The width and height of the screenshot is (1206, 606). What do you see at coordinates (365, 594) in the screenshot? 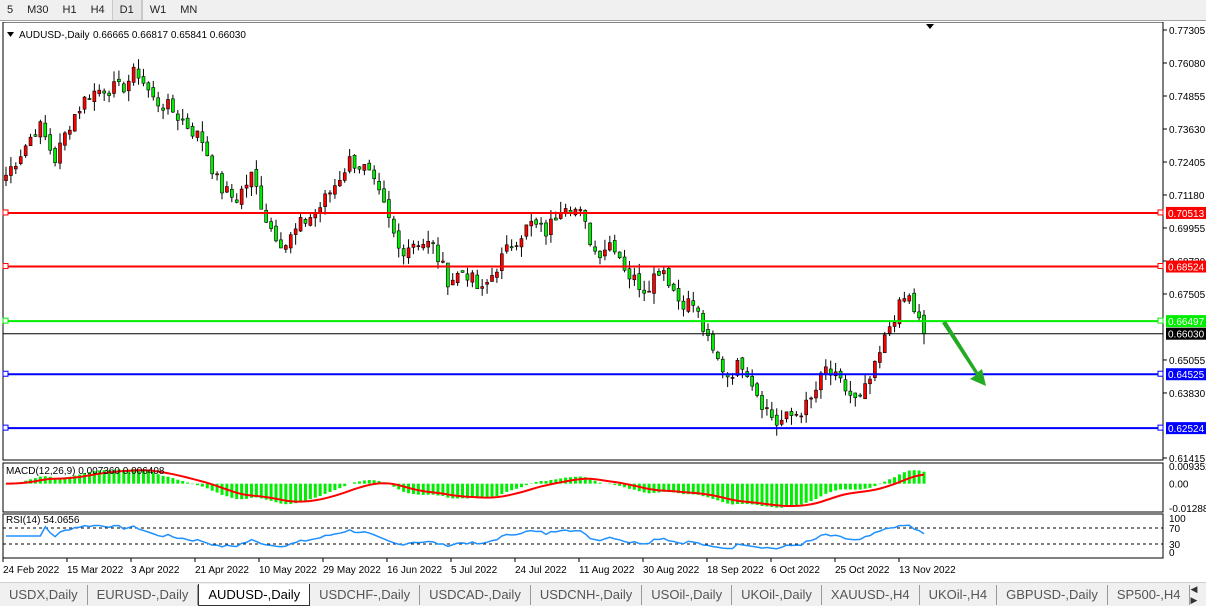
I see `tab-usdchf-daily: USDCHF-,Daily` at bounding box center [365, 594].